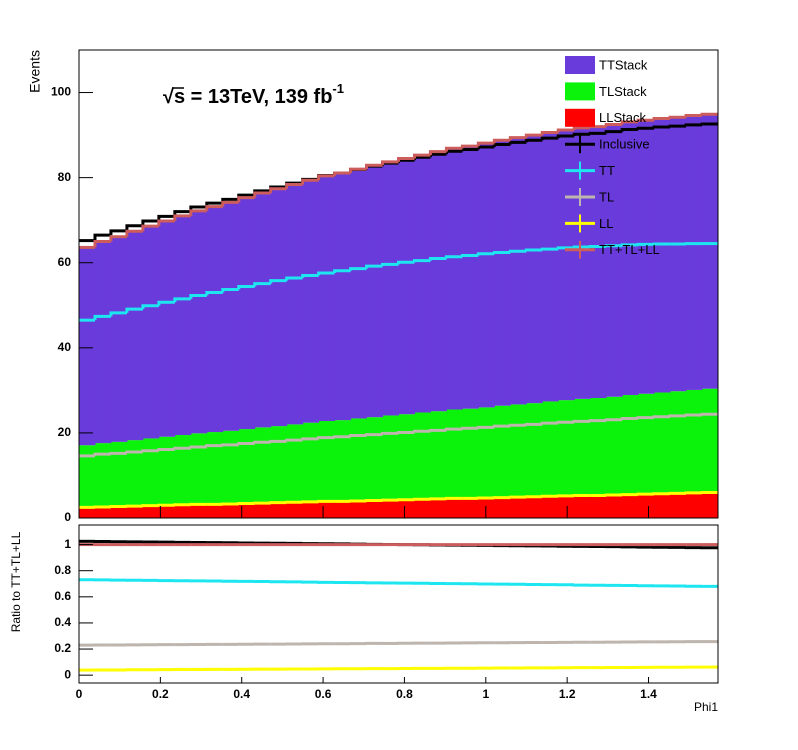 The image size is (798, 750). Describe the element at coordinates (160, 694) in the screenshot. I see `x-tick-label: 0.2` at that location.